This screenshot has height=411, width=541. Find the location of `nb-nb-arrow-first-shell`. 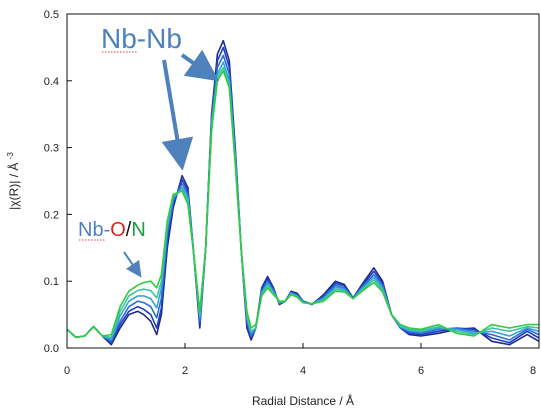

nb-nb-arrow-first-shell is located at coordinates (177, 115).